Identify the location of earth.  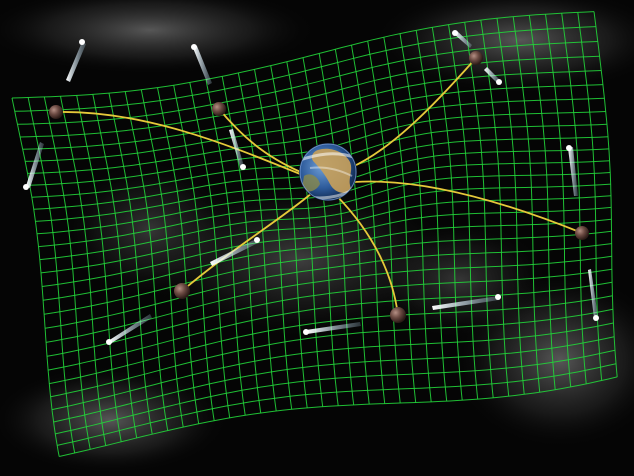
(328, 172).